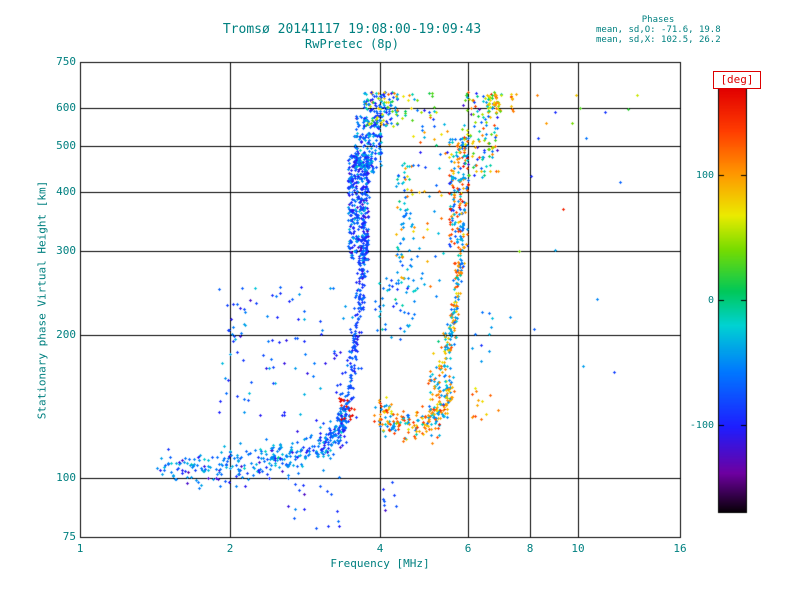 Image resolution: width=800 pixels, height=600 pixels. I want to click on x-axis-label: Frequency [MHz], so click(380, 563).